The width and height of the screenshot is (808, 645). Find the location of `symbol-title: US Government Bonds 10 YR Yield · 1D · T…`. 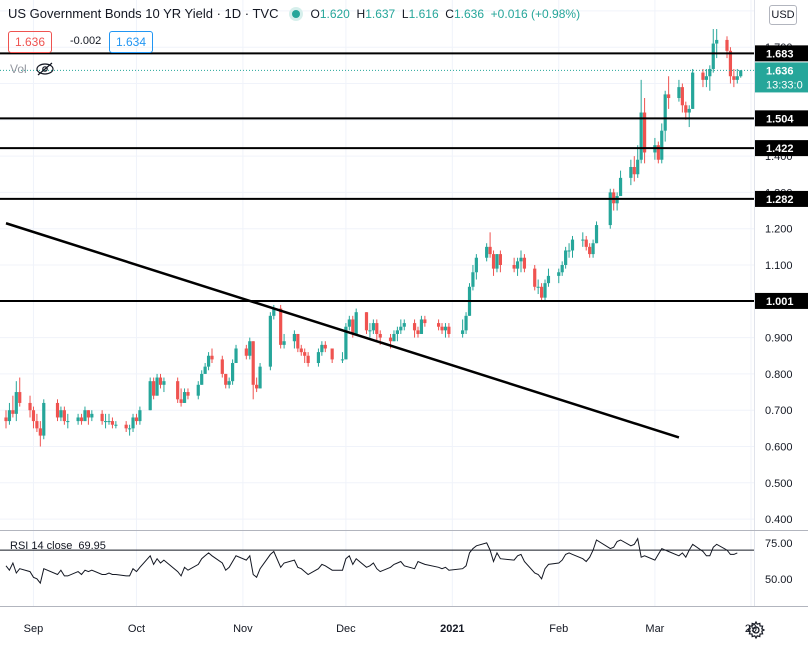

symbol-title: US Government Bonds 10 YR Yield · 1D · T… is located at coordinates (143, 13).